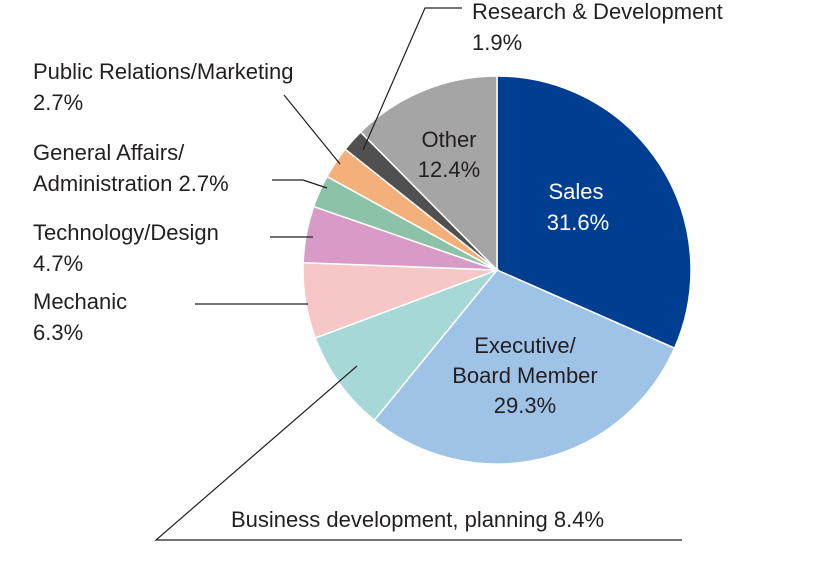  I want to click on pie-slice-other, so click(428, 173).